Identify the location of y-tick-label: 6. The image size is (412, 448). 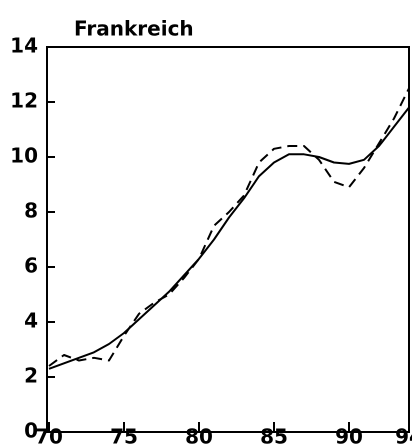
(31, 266).